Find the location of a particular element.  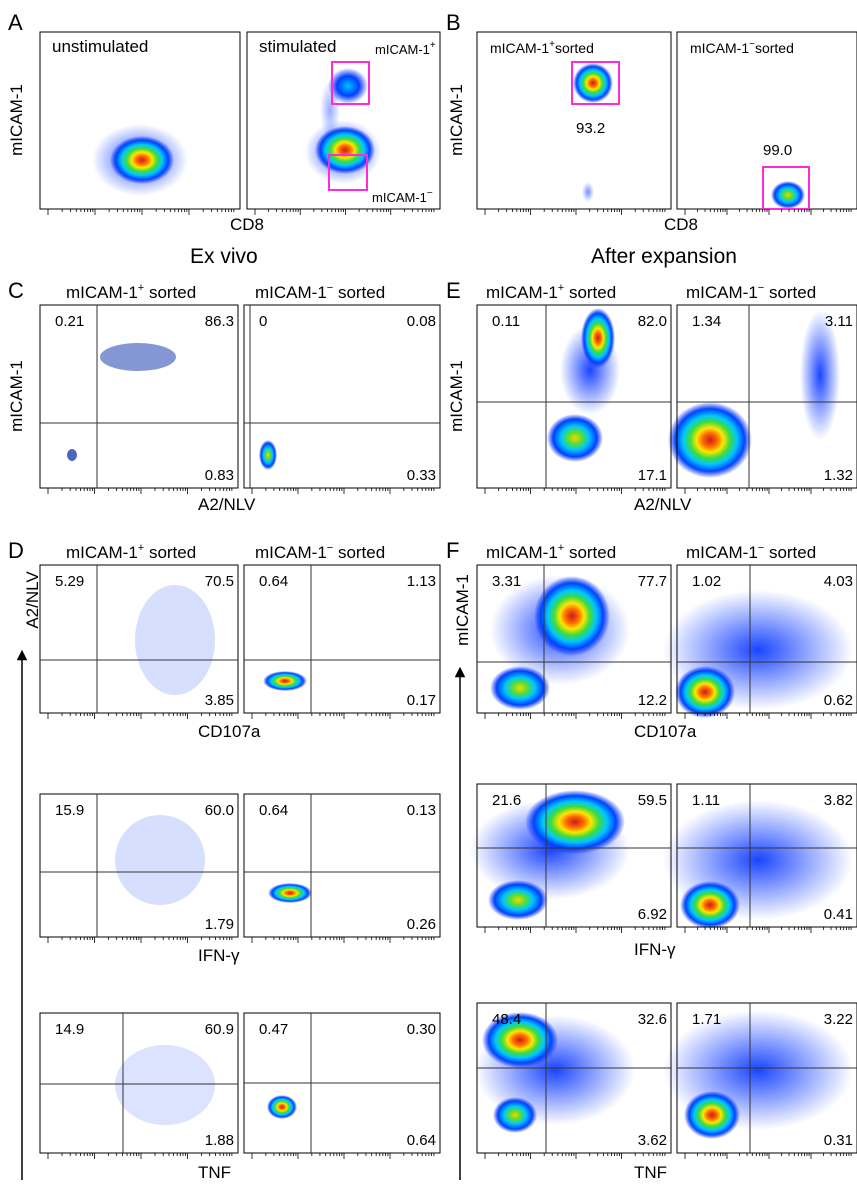

axis-title-f-row1-x: CD107a is located at coordinates (665, 731).